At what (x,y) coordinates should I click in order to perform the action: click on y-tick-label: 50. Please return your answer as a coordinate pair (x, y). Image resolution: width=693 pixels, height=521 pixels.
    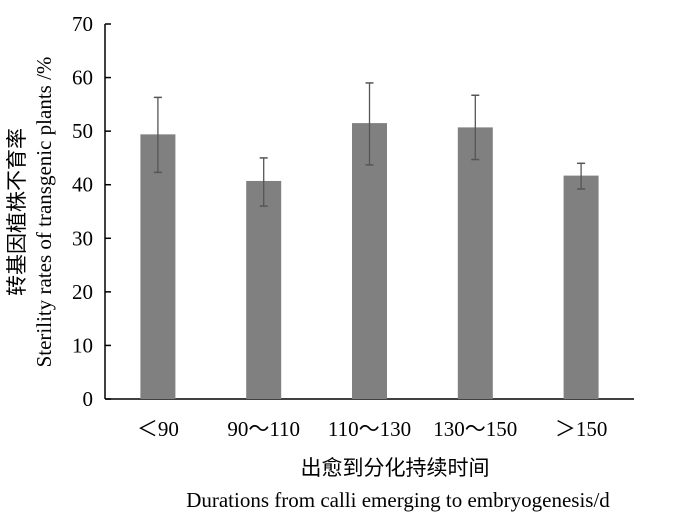
    Looking at the image, I should click on (82, 131).